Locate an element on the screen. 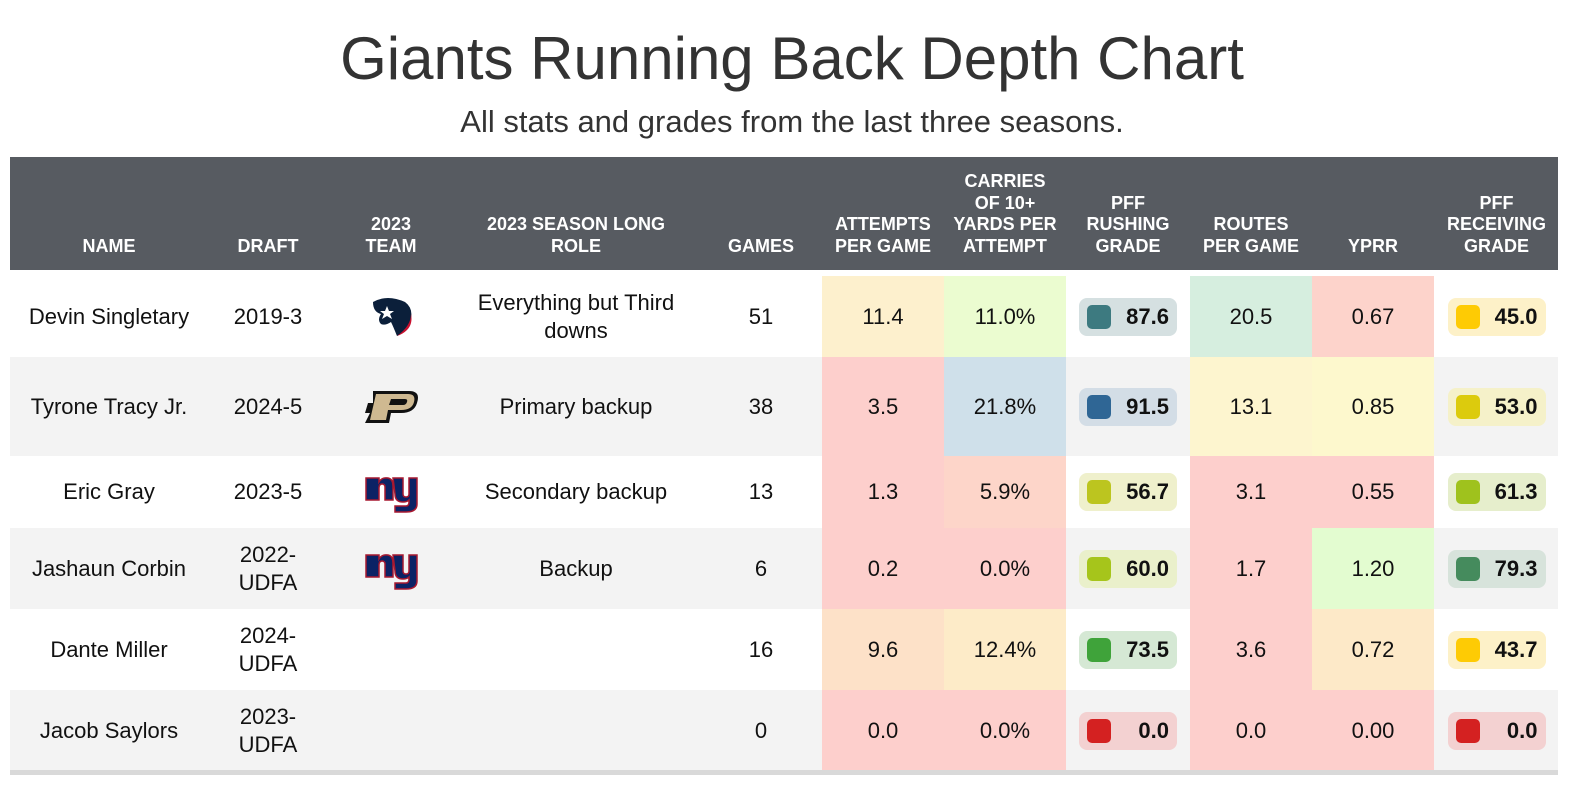  column-header-8: ROUTES PER GAME is located at coordinates (1251, 213).